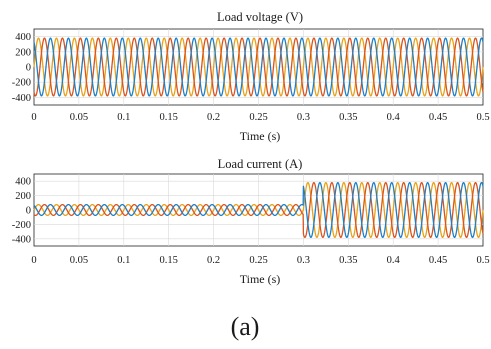 The width and height of the screenshot is (491, 349). I want to click on voltage-x-axis-label: Time (s), so click(260, 136).